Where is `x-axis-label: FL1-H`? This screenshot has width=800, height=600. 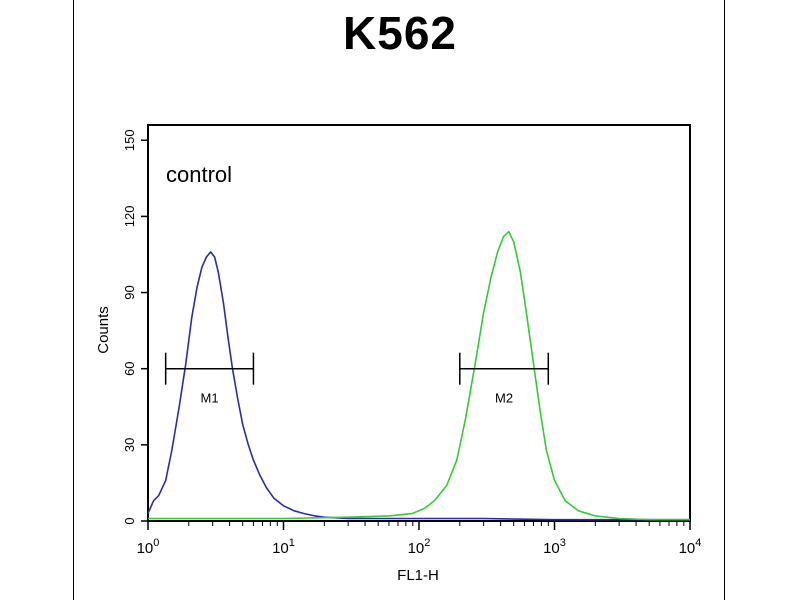 x-axis-label: FL1-H is located at coordinates (418, 575).